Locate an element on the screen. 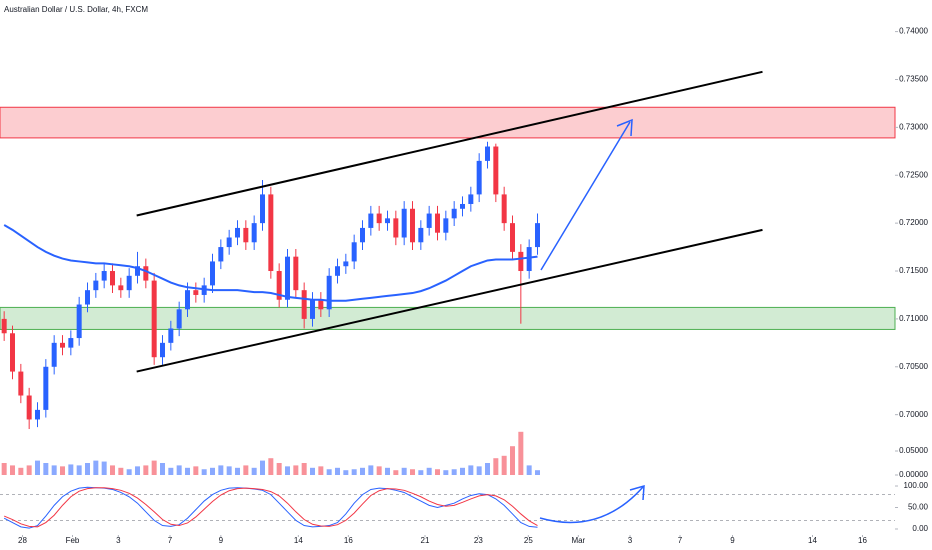  volume-tick-label: 0.00000 is located at coordinates (913, 474).